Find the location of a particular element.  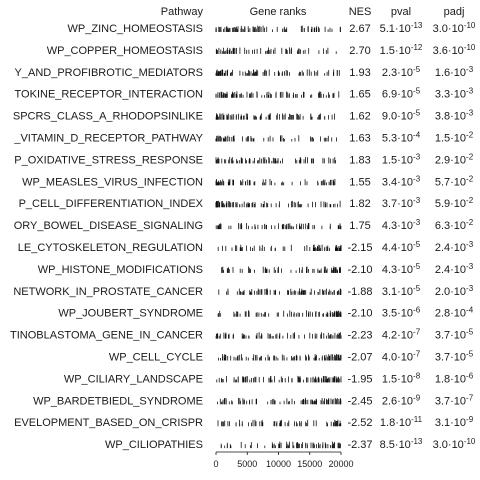

padj-value: 3.3·10⁻³ is located at coordinates (454, 94).